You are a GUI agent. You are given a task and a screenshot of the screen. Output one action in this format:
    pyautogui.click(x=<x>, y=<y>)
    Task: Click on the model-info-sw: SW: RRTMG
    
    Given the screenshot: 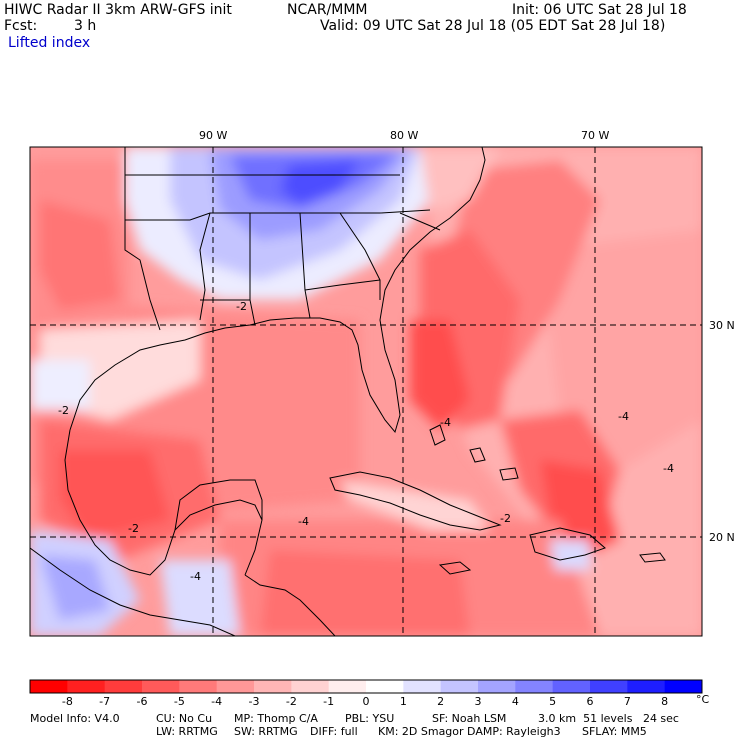 What is the action you would take?
    pyautogui.click(x=266, y=731)
    